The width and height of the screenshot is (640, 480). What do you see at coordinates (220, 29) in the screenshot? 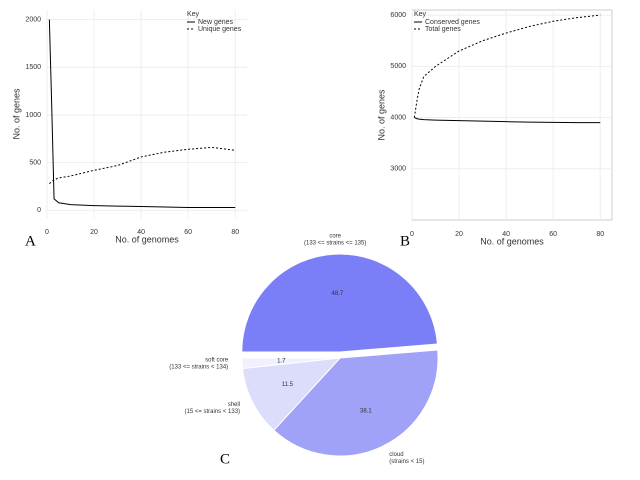
I see `legend-label: Unique genes` at bounding box center [220, 29].